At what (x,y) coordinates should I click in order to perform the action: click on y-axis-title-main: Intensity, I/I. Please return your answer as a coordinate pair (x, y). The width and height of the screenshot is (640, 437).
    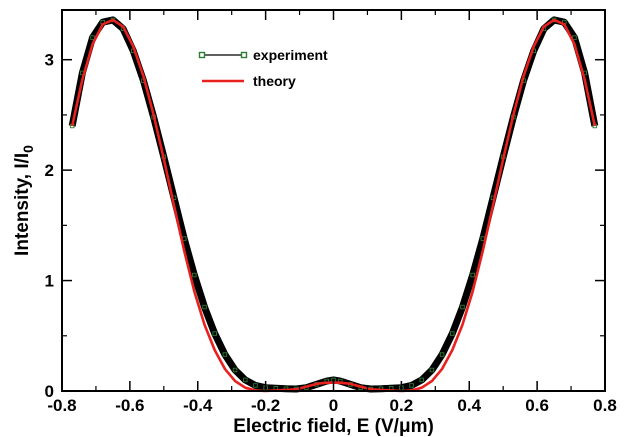
    Looking at the image, I should click on (22, 204).